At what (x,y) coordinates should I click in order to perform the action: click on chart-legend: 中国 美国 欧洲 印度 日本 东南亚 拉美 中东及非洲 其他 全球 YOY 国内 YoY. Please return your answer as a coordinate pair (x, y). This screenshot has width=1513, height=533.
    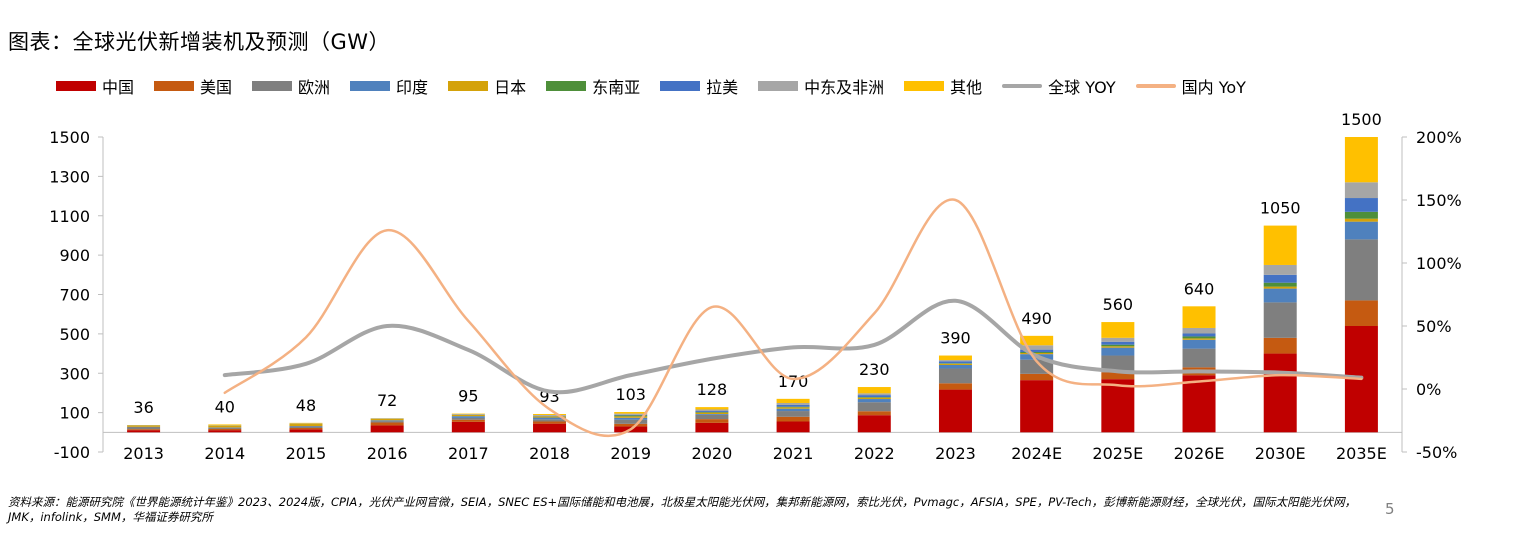
    Looking at the image, I should click on (661, 86).